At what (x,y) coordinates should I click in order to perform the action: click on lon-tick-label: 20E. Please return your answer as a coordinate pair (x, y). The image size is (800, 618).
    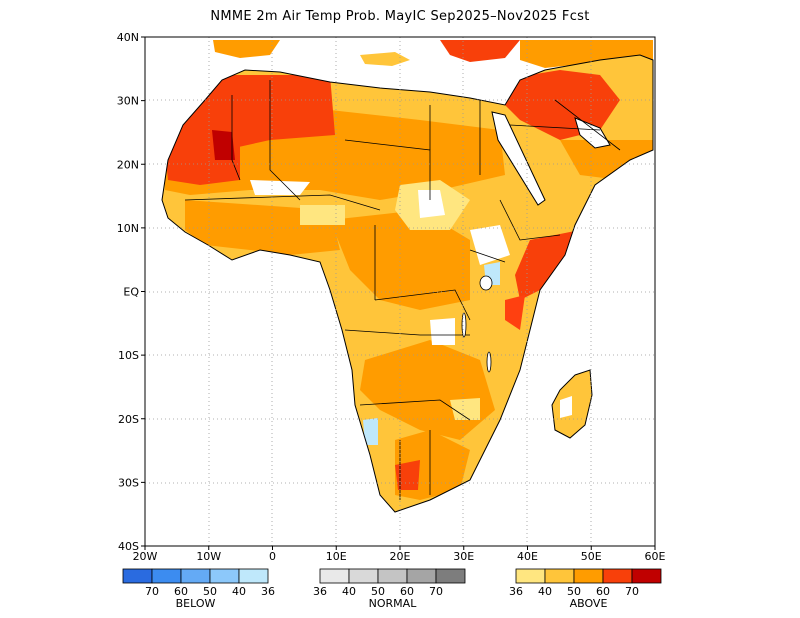
    Looking at the image, I should click on (400, 556).